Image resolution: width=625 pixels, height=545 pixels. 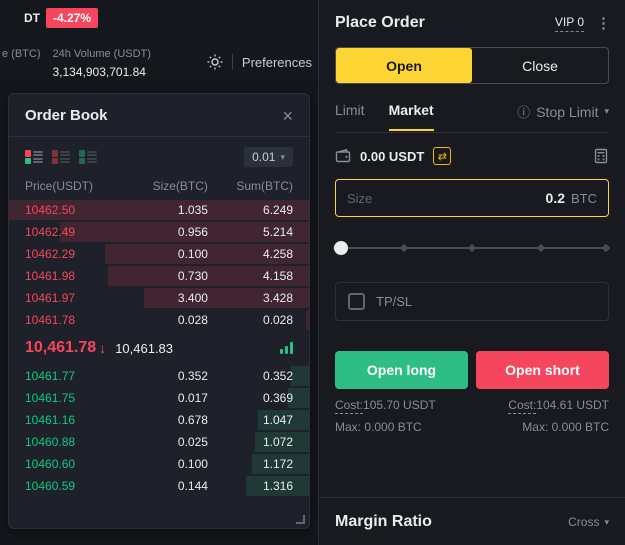 I want to click on order-type-tabs: Limit Market ⓘ Stop Limit ▾, so click(x=472, y=117).